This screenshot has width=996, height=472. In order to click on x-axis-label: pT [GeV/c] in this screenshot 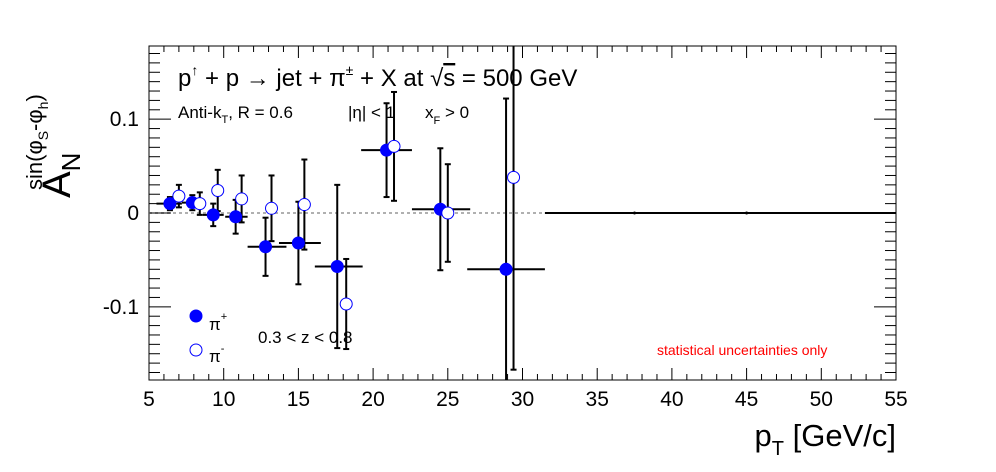, I will do `click(825, 439)`.